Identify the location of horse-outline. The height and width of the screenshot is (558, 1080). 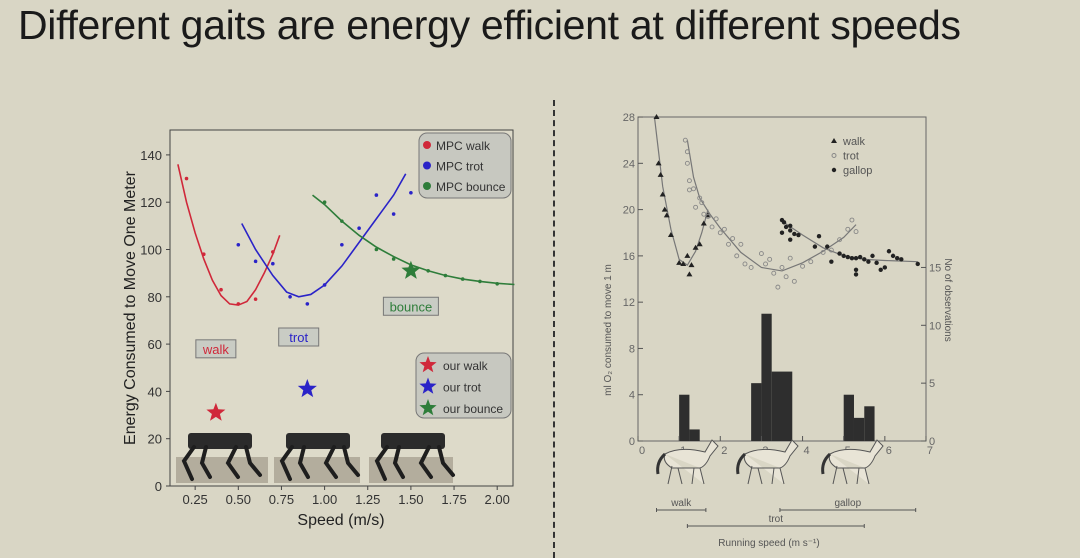
(771, 462).